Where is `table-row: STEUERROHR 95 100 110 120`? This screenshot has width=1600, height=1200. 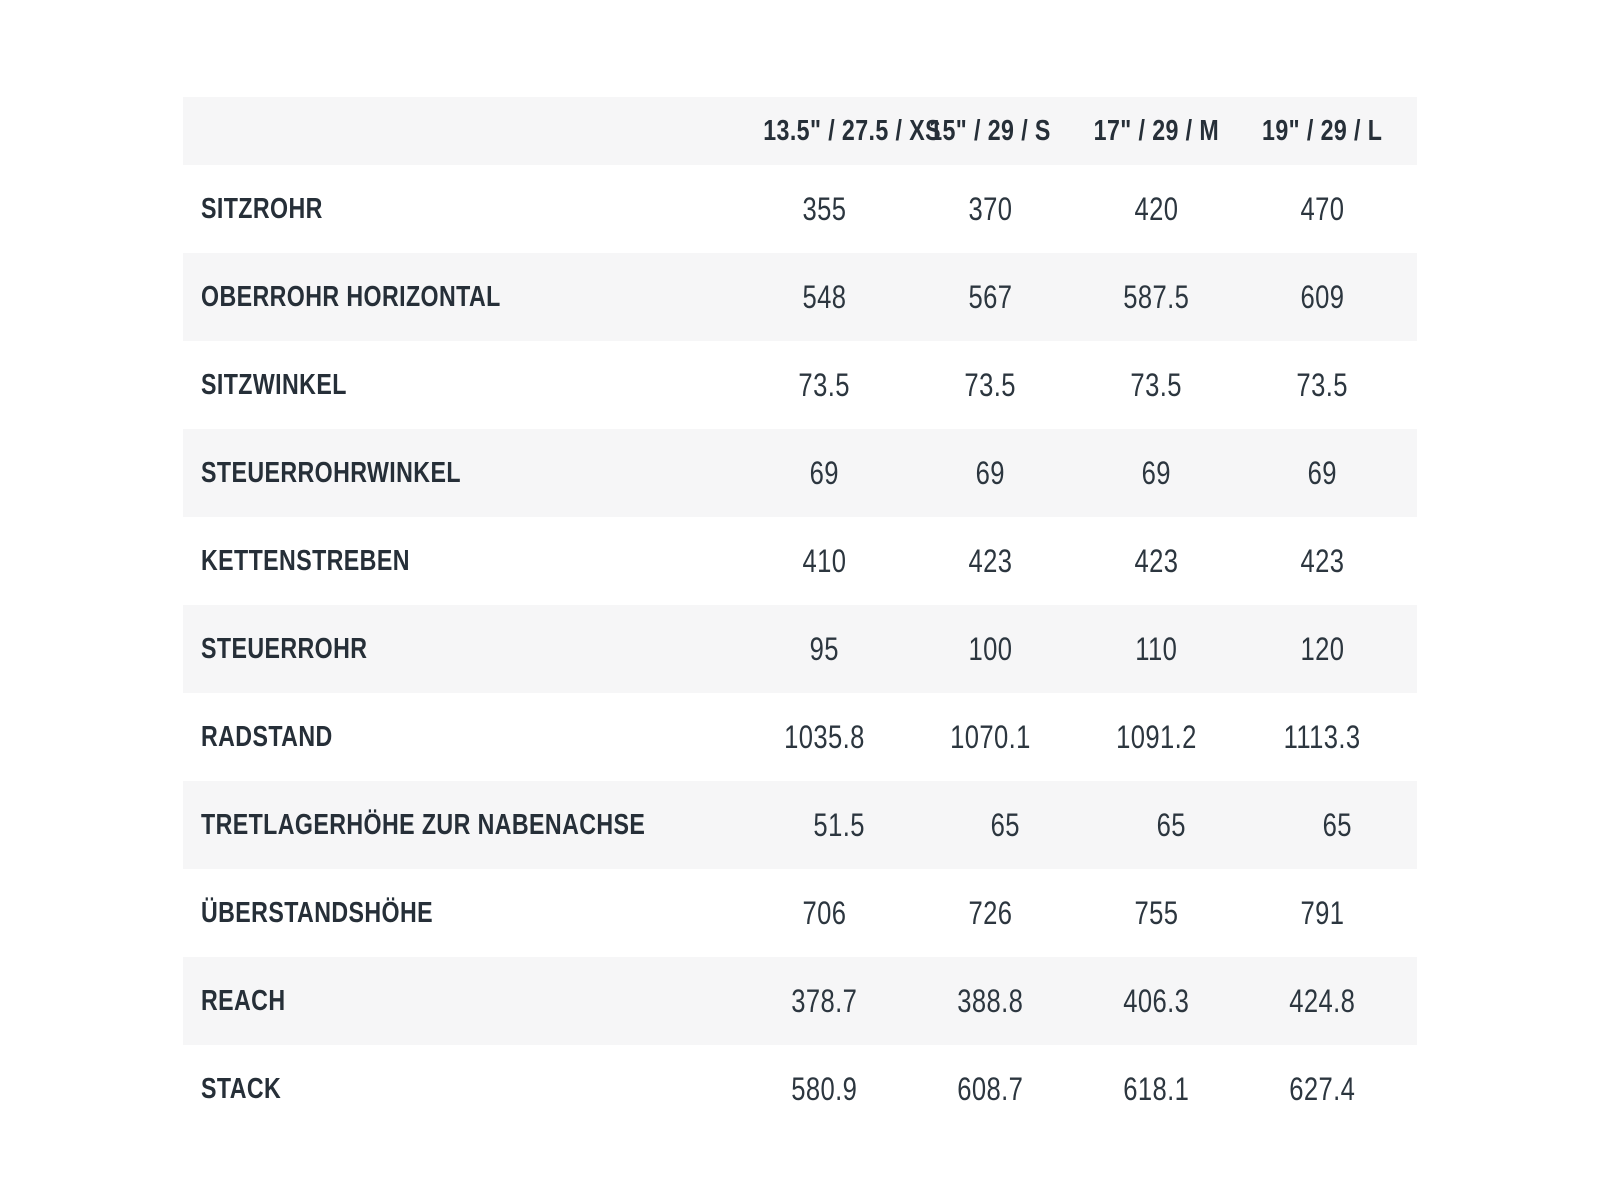
table-row: STEUERROHR 95 100 110 120 is located at coordinates (800, 649).